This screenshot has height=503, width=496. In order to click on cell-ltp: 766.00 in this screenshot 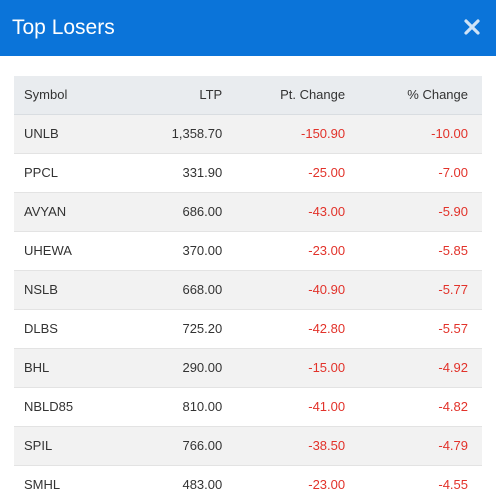, I will do `click(178, 446)`.